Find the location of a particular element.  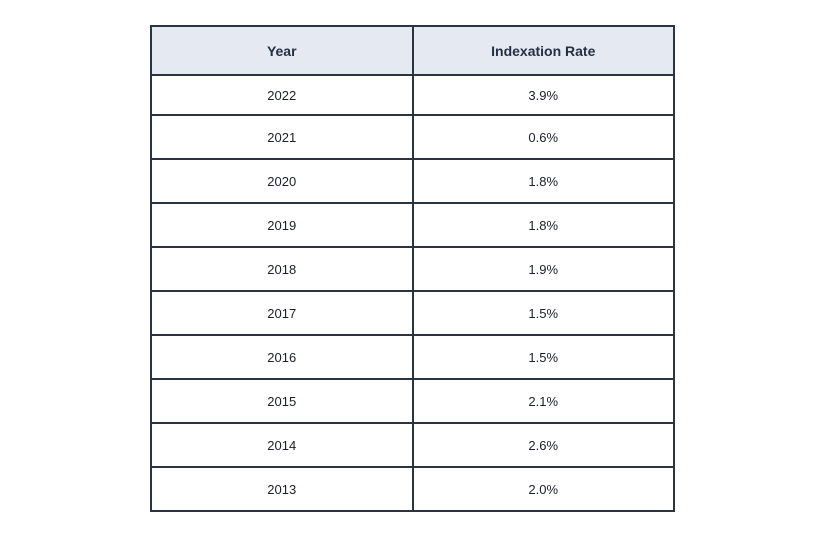

year-cell: 2021 is located at coordinates (282, 137).